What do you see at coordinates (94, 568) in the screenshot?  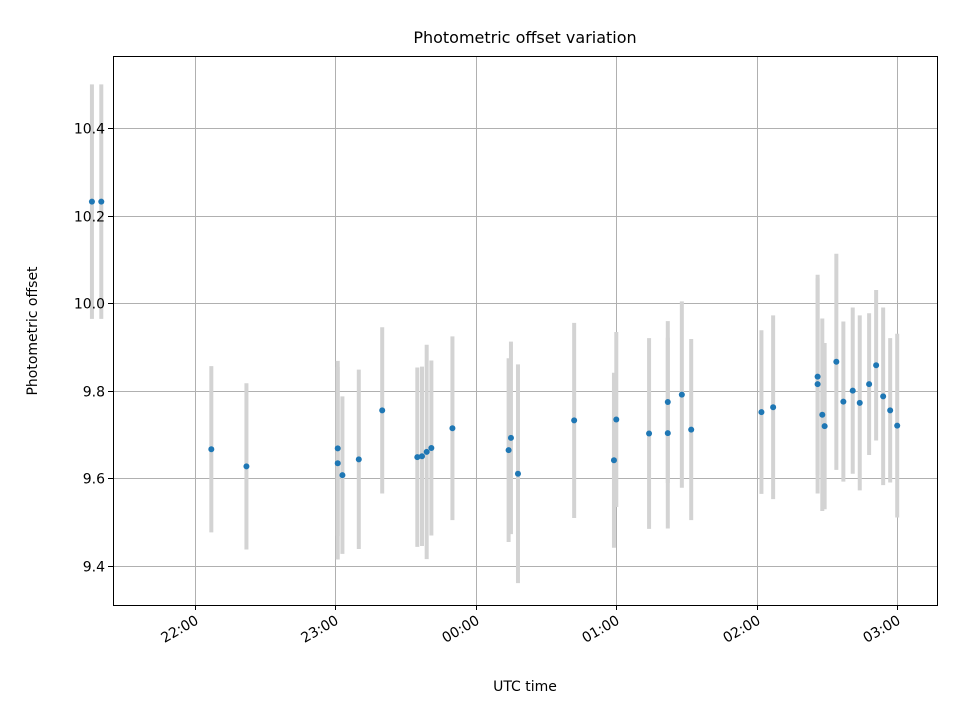 I see `y-tick-label: 9.4` at bounding box center [94, 568].